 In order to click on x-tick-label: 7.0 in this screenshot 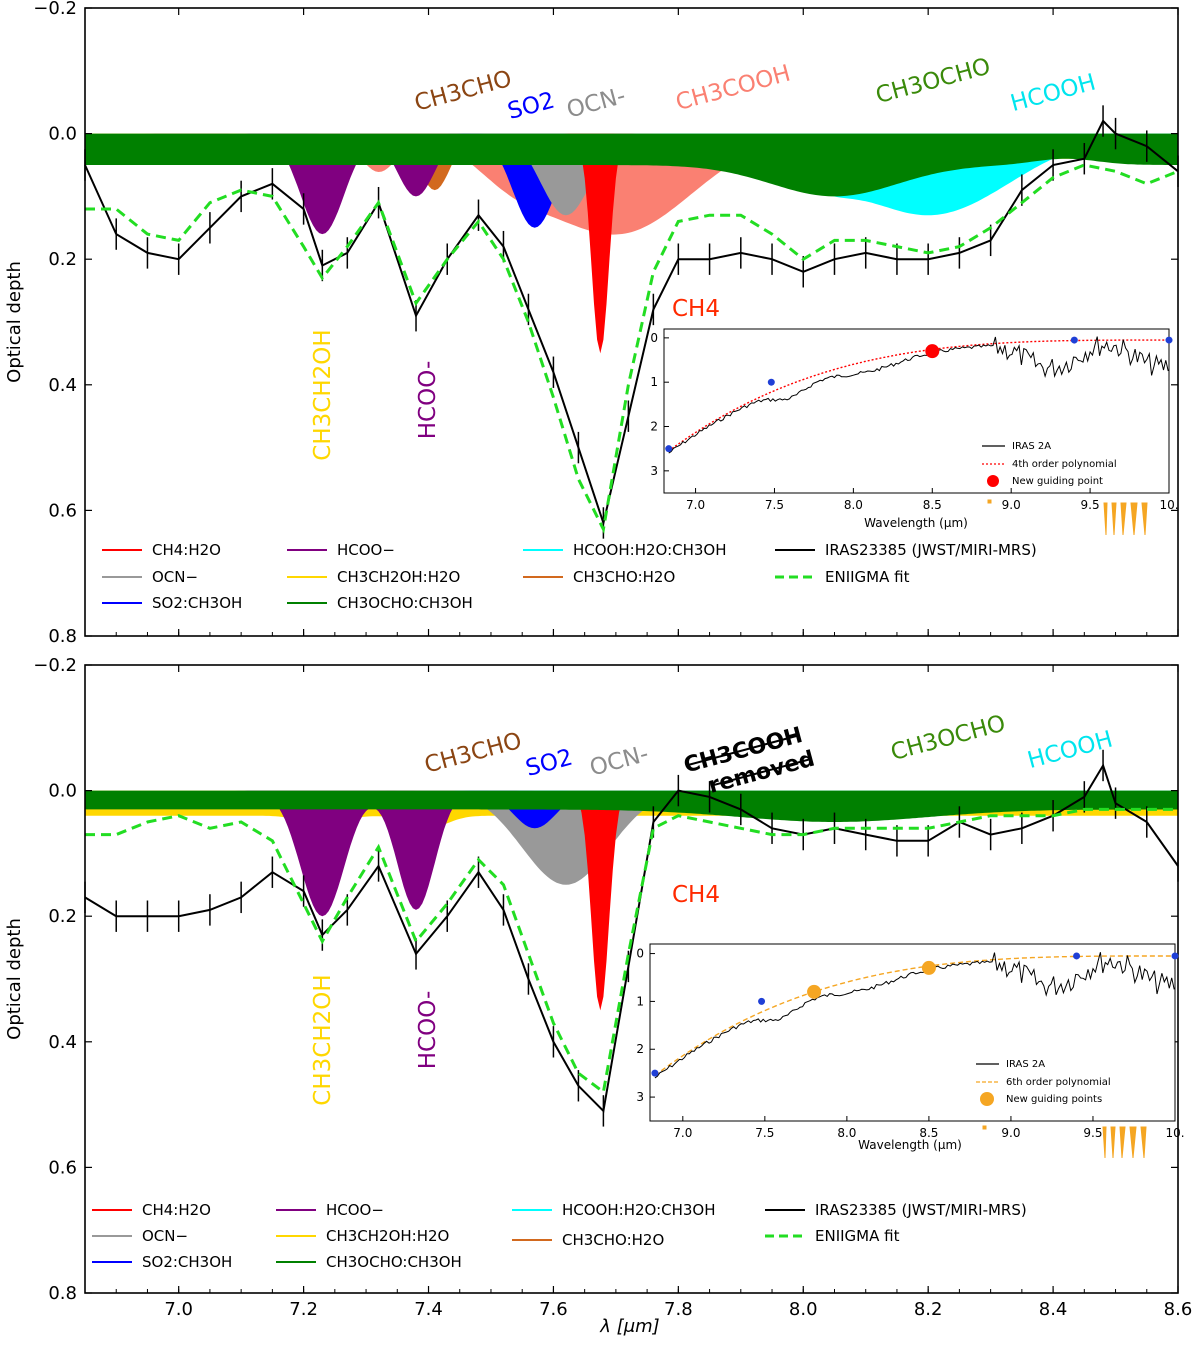, I will do `click(178, 1309)`.